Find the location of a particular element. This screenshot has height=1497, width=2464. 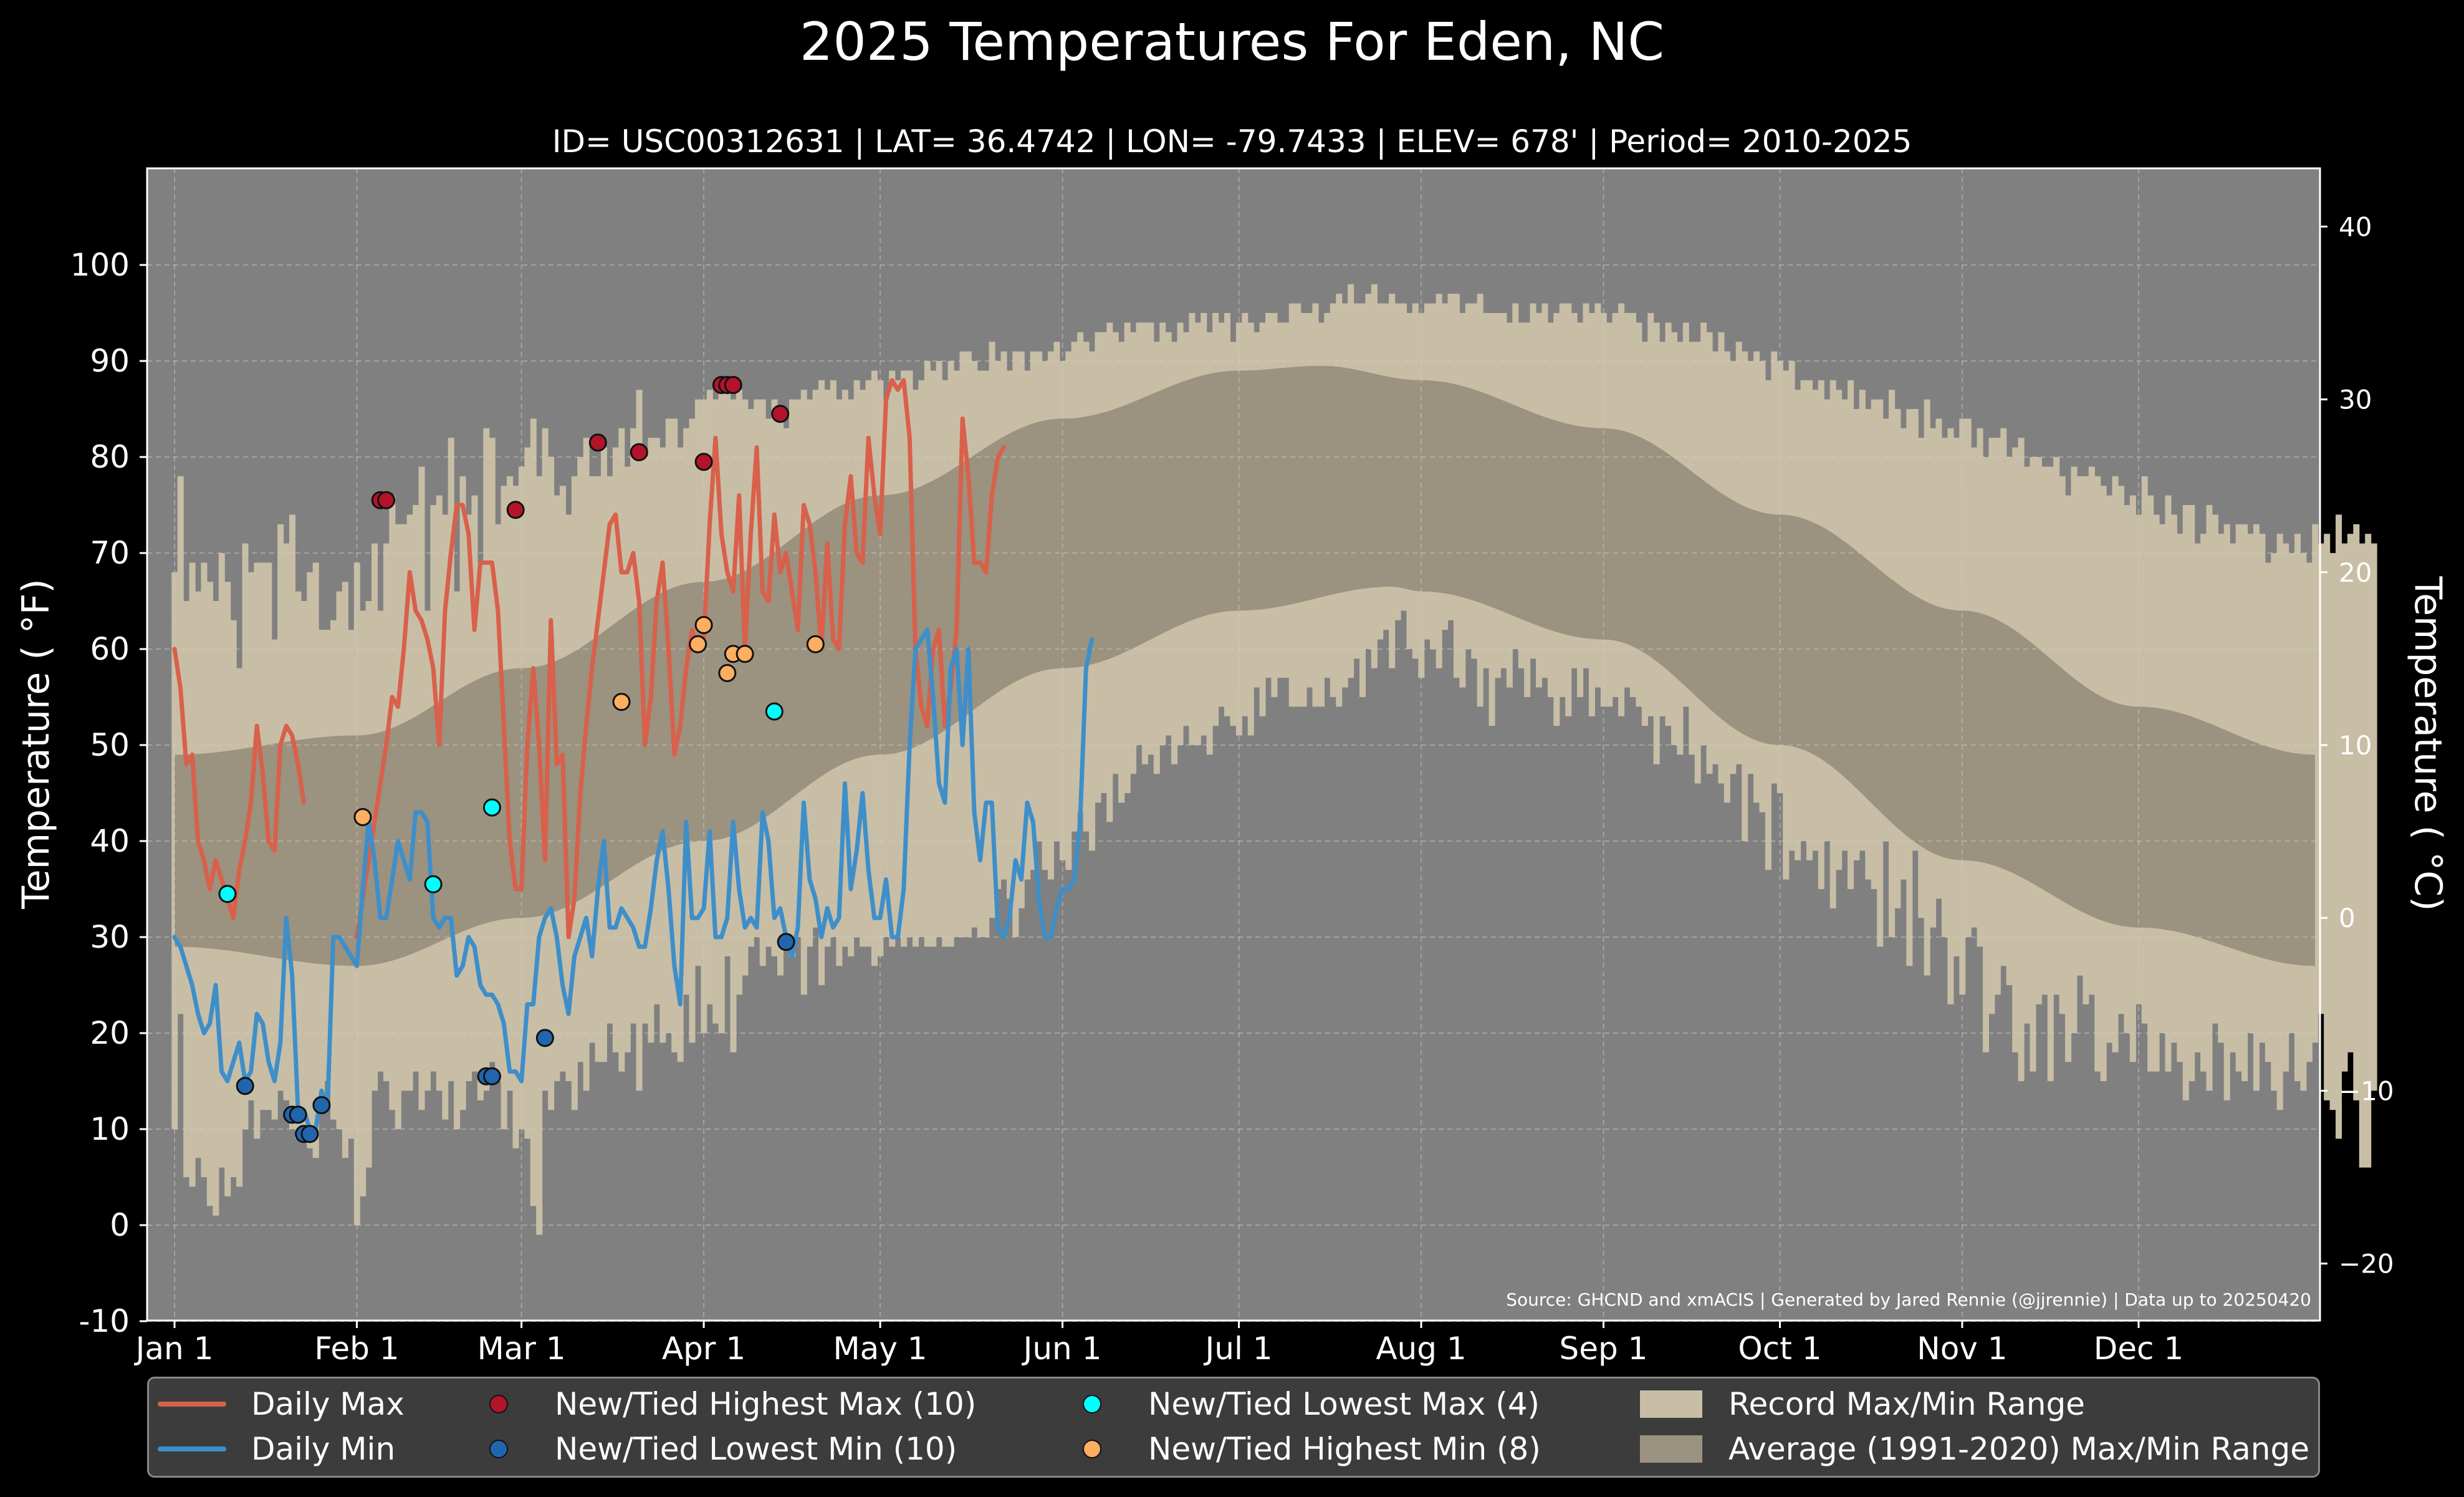

x-tick-label: Mar 1 is located at coordinates (521, 1349).